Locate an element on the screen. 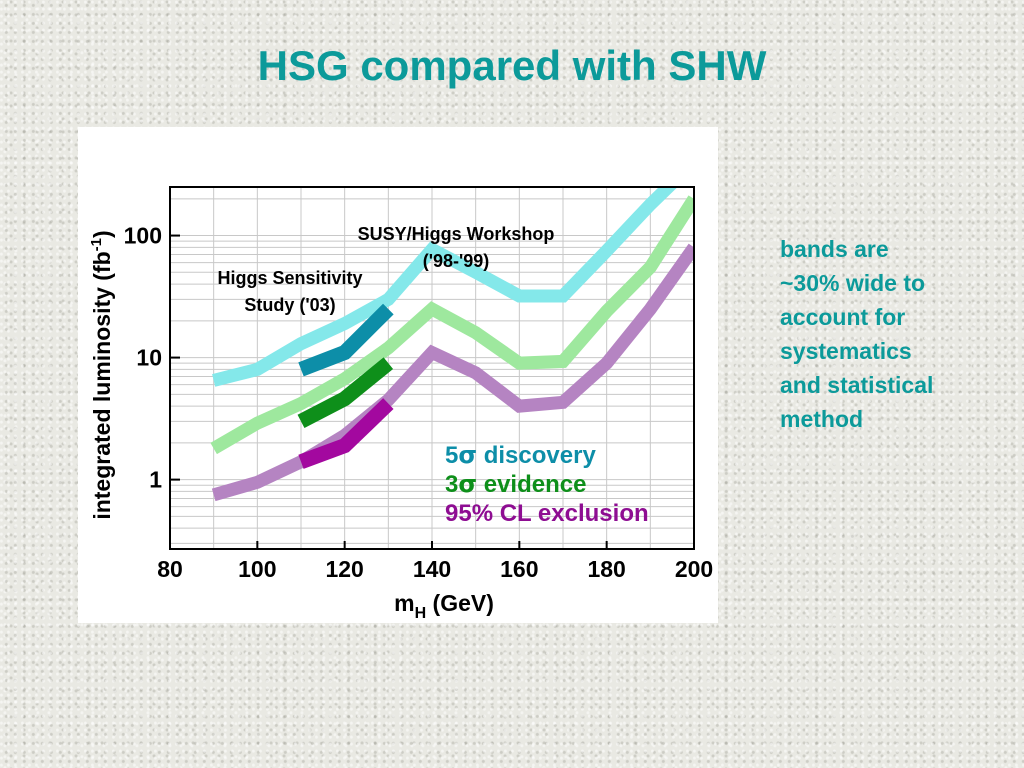 The width and height of the screenshot is (1024, 768). x-tick-label: 160 is located at coordinates (519, 569).